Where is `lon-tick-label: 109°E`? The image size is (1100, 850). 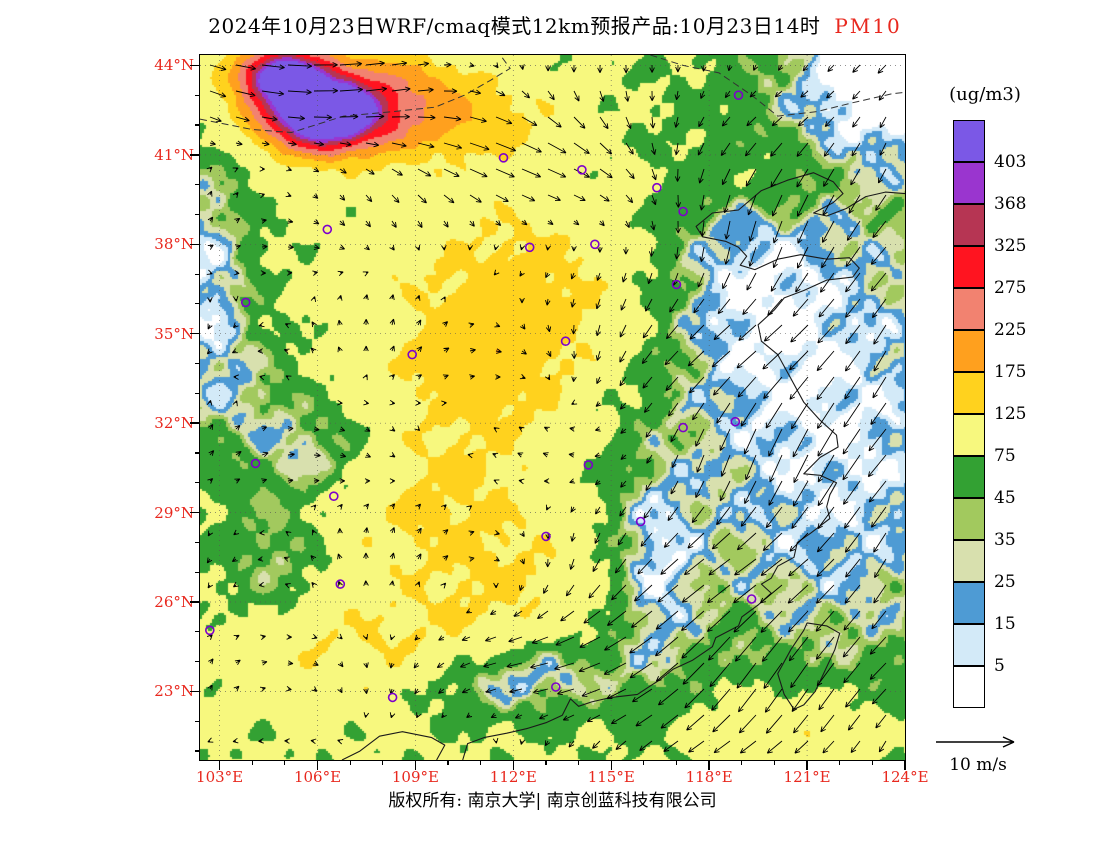
lon-tick-label: 109°E is located at coordinates (415, 777).